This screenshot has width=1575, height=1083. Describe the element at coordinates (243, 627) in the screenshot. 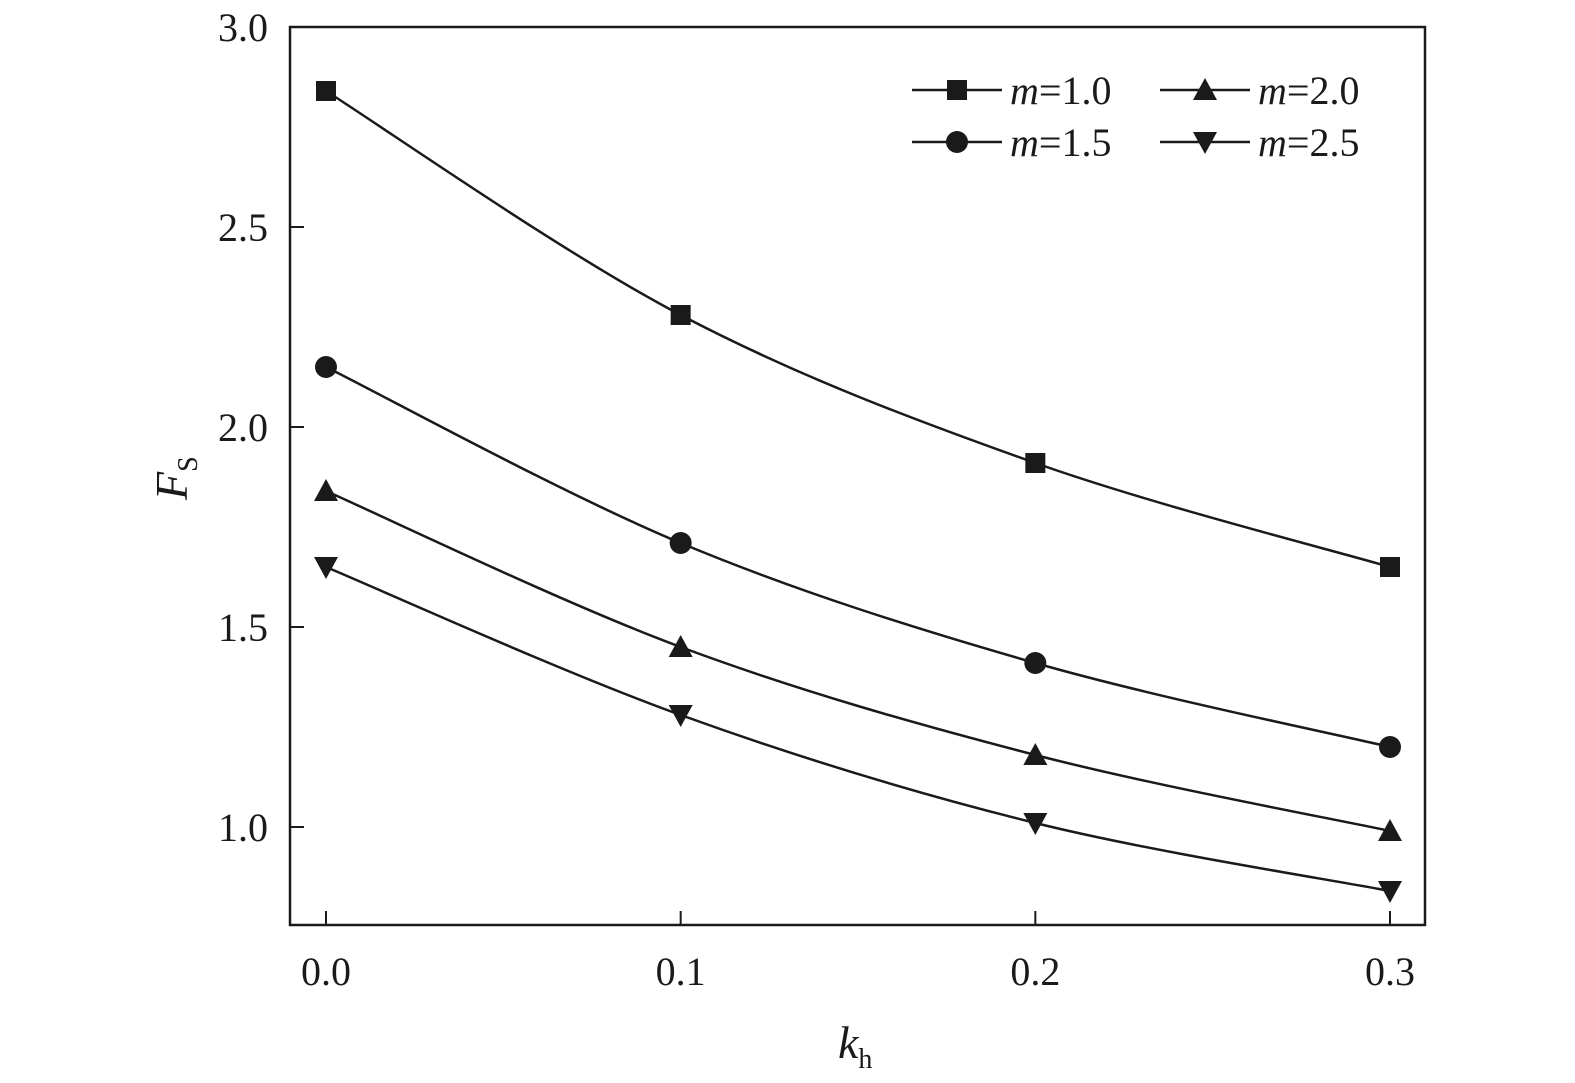

I see `y-tick-label: 1.5` at that location.